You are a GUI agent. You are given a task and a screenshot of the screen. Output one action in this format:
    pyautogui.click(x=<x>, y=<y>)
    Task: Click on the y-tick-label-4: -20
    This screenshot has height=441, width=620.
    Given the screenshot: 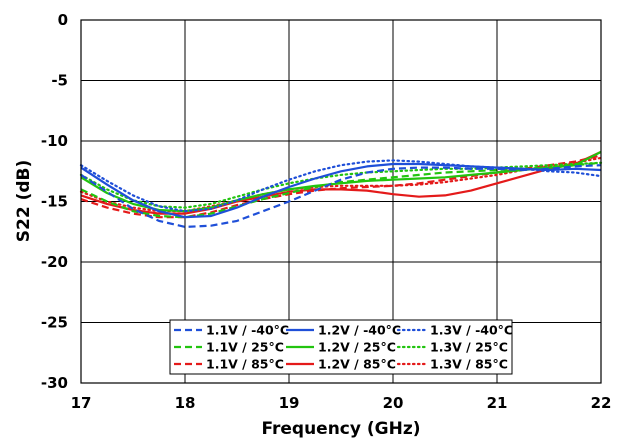 What is the action you would take?
    pyautogui.click(x=54, y=262)
    